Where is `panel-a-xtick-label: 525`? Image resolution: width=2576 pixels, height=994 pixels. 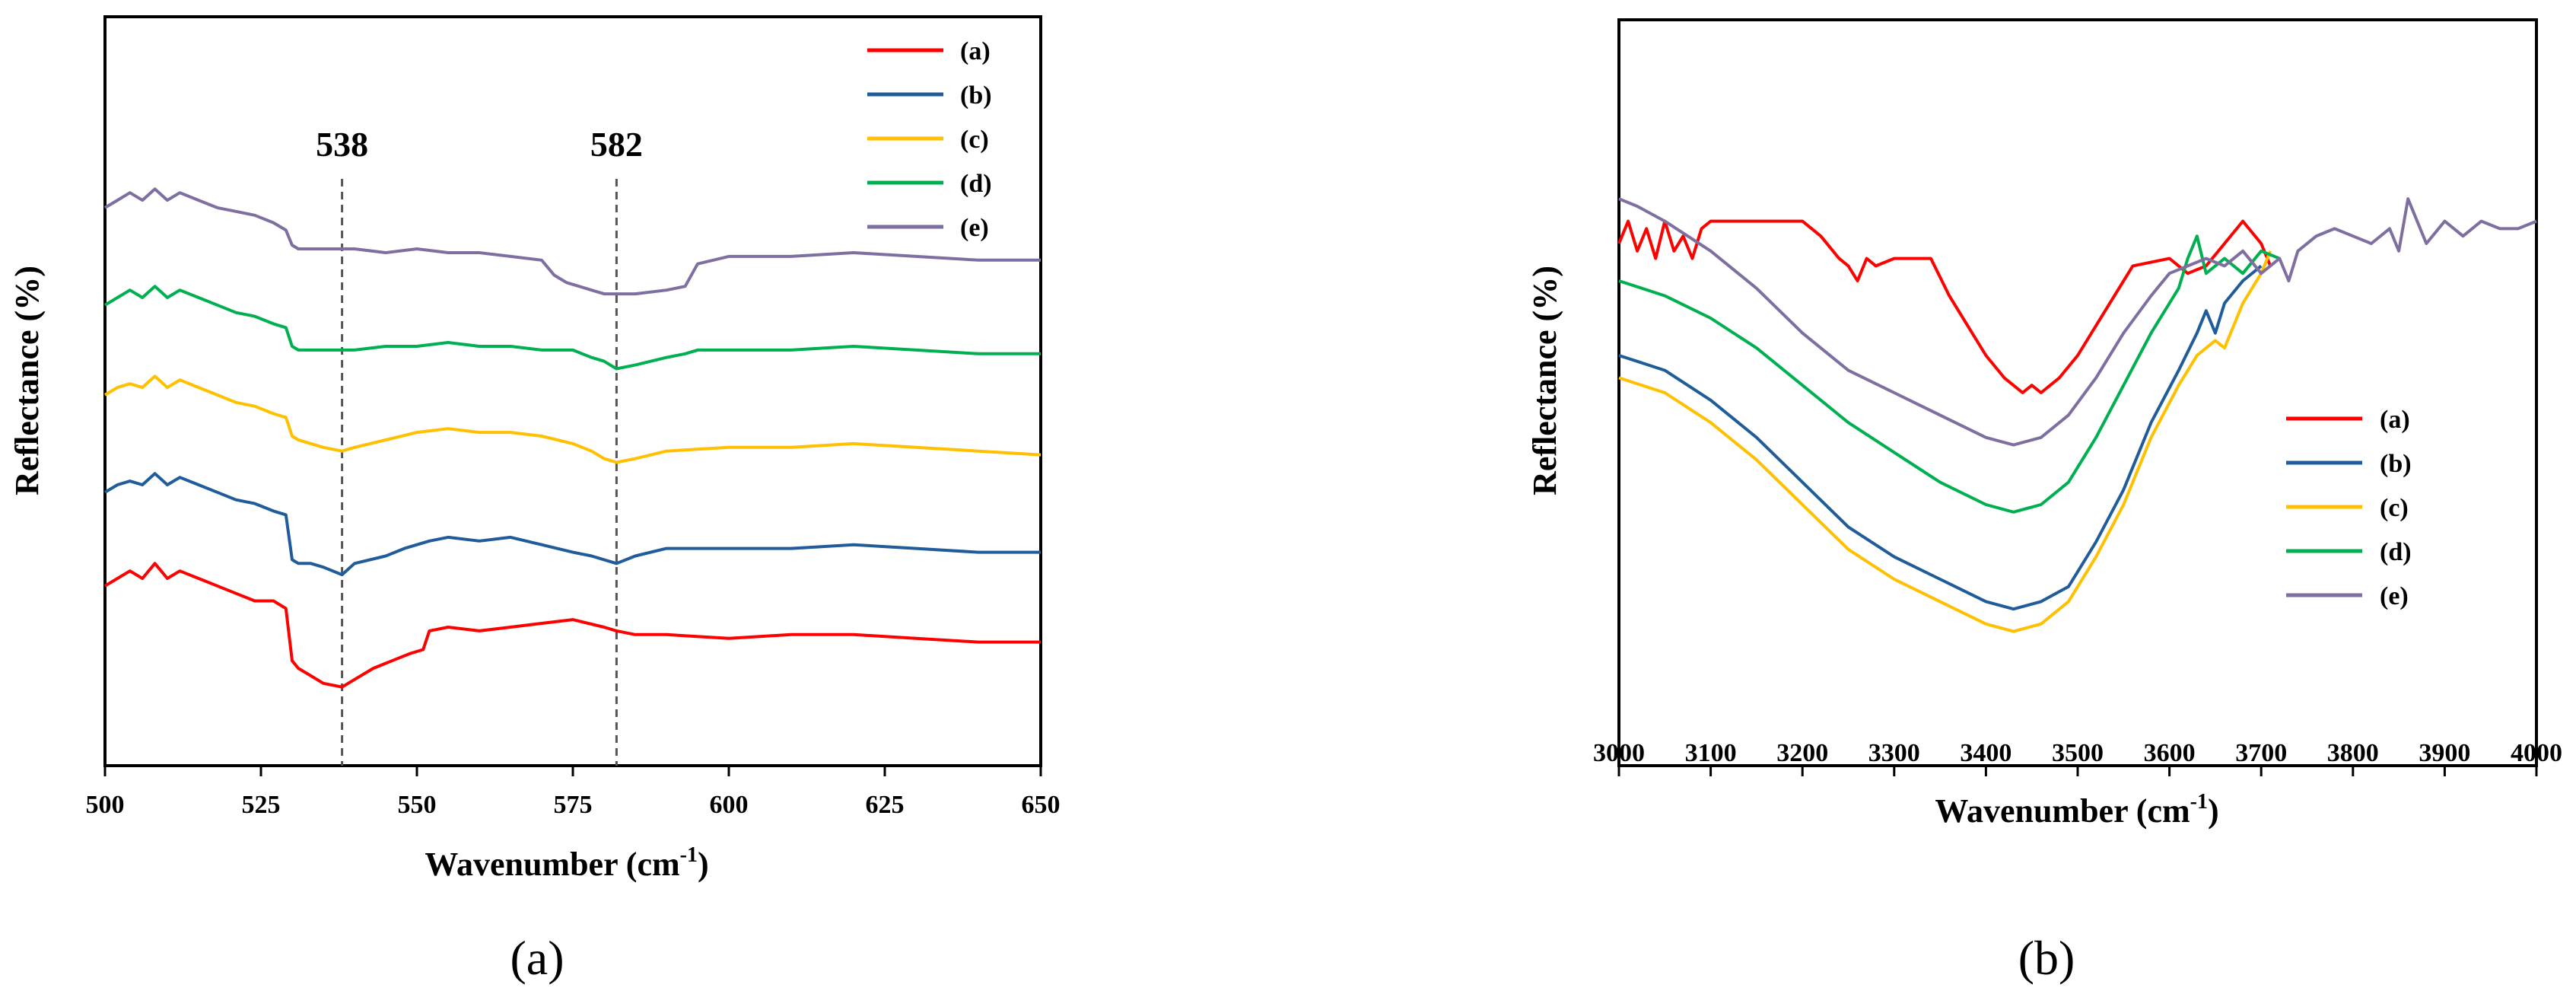 panel-a-xtick-label: 525 is located at coordinates (261, 805).